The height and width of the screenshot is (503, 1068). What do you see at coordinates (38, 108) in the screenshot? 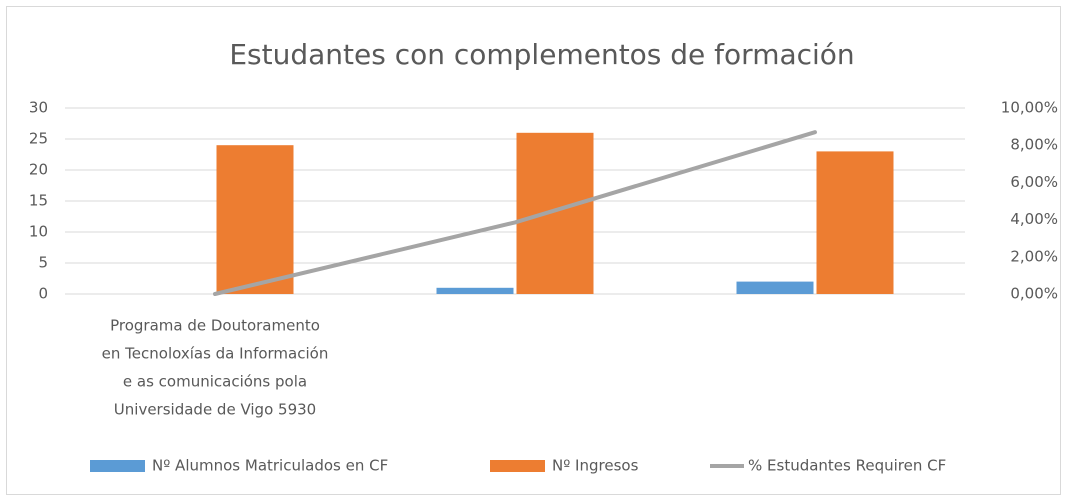
I see `y-tick-label: 30` at bounding box center [38, 108].